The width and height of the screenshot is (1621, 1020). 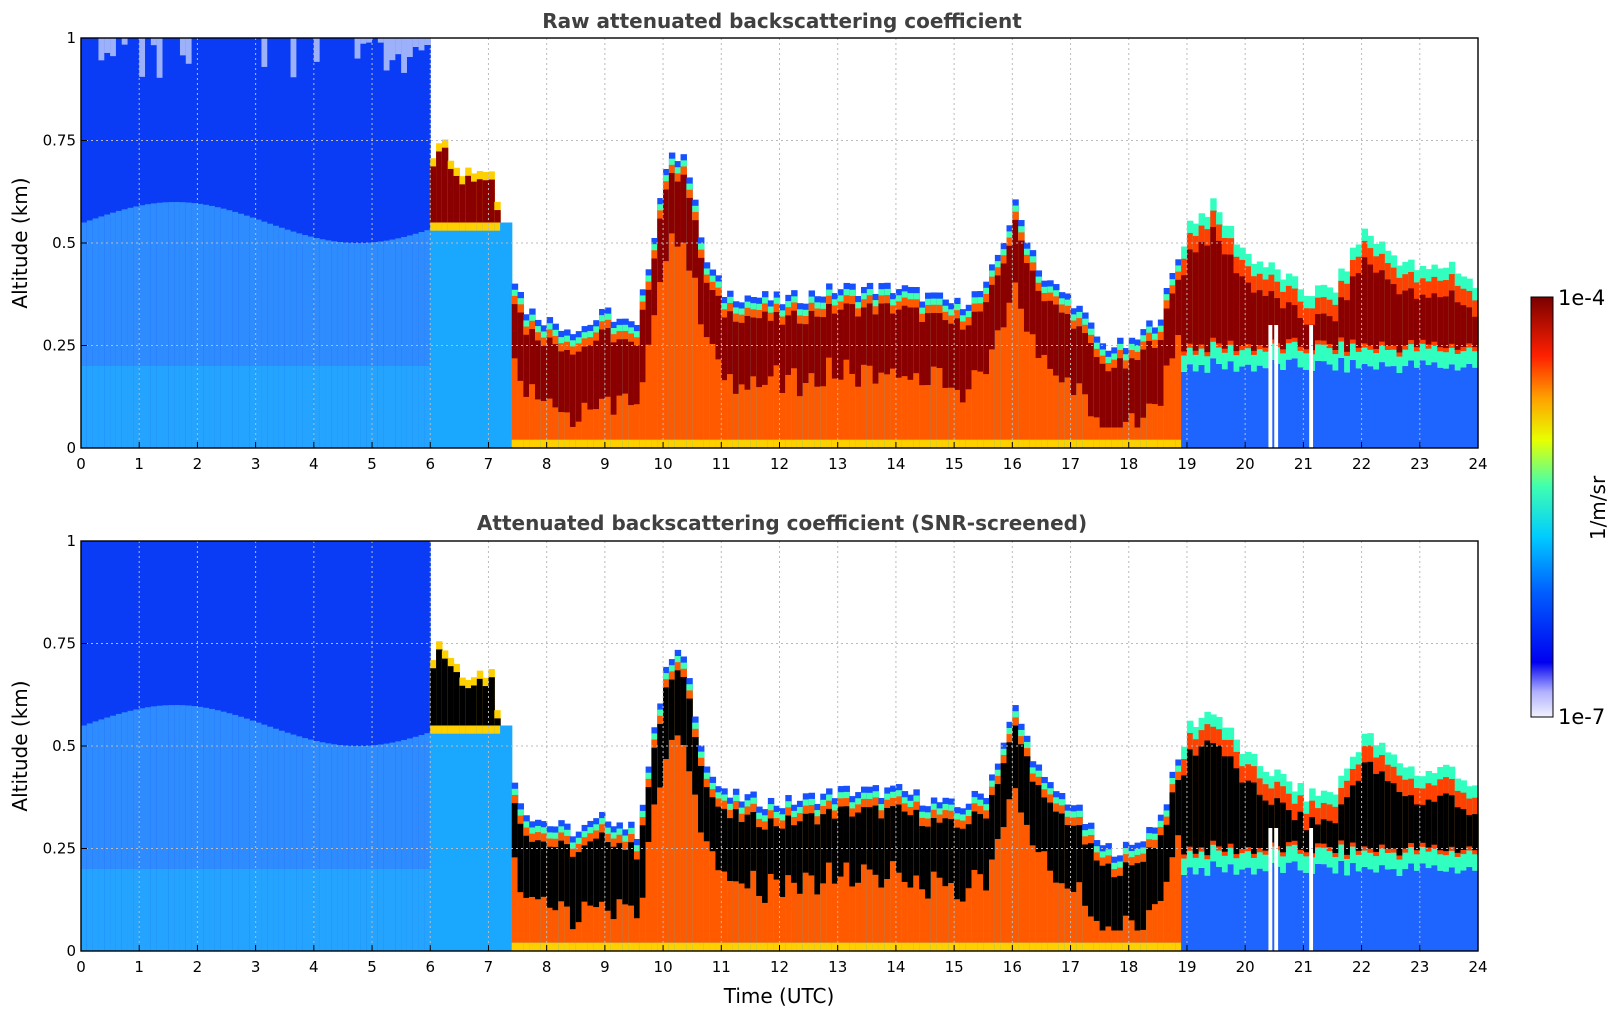 What do you see at coordinates (1361, 967) in the screenshot?
I see `x-tick-label: 22` at bounding box center [1361, 967].